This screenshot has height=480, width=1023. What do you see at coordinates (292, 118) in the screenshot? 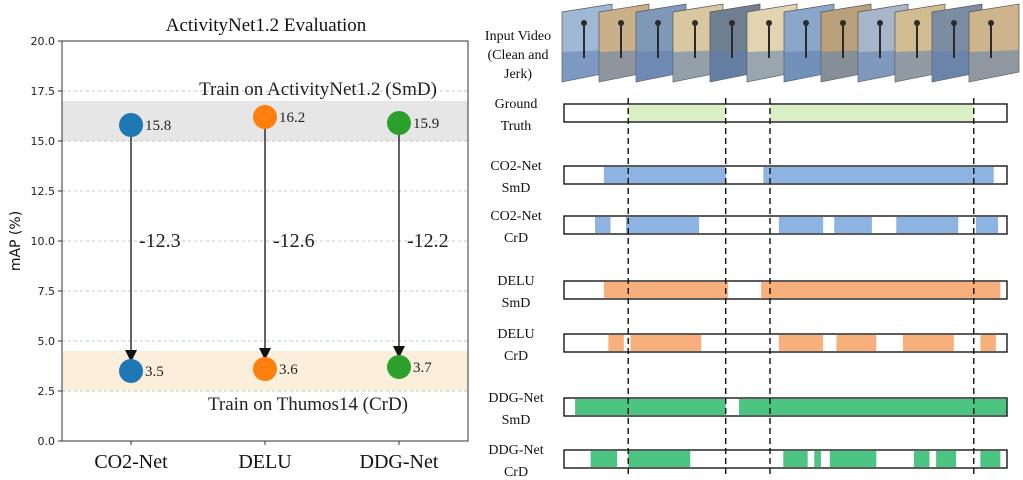
I see `value-label-smd: 16.2` at bounding box center [292, 118].